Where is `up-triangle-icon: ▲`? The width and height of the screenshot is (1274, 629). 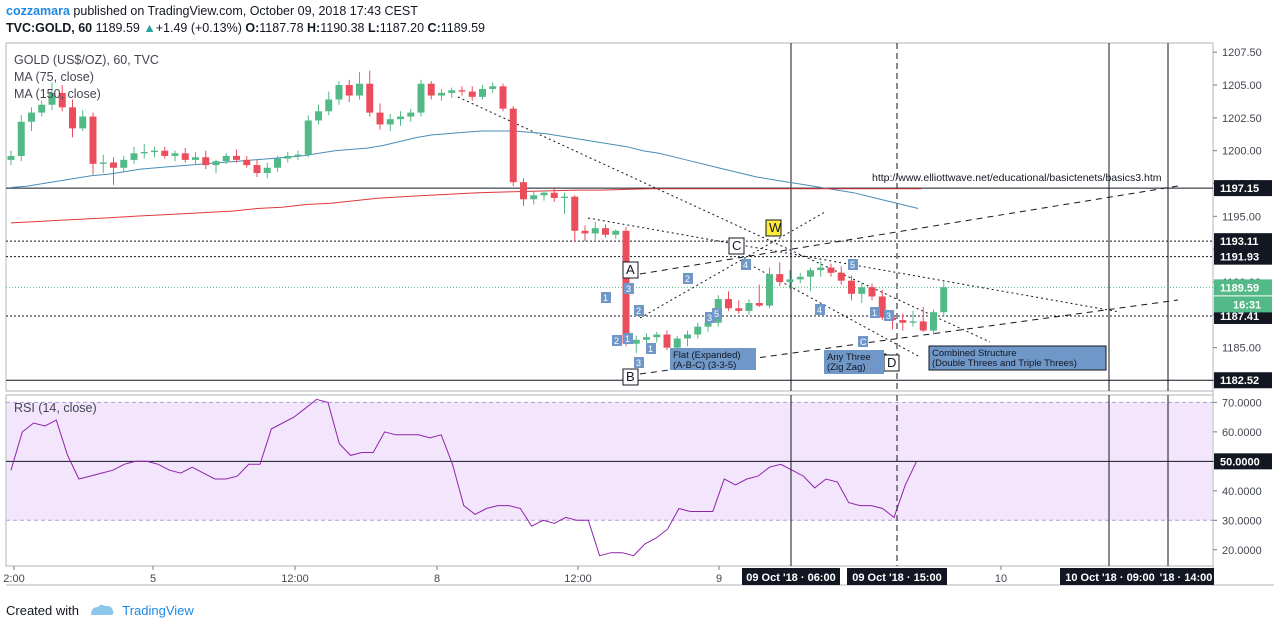
up-triangle-icon: ▲ is located at coordinates (149, 28).